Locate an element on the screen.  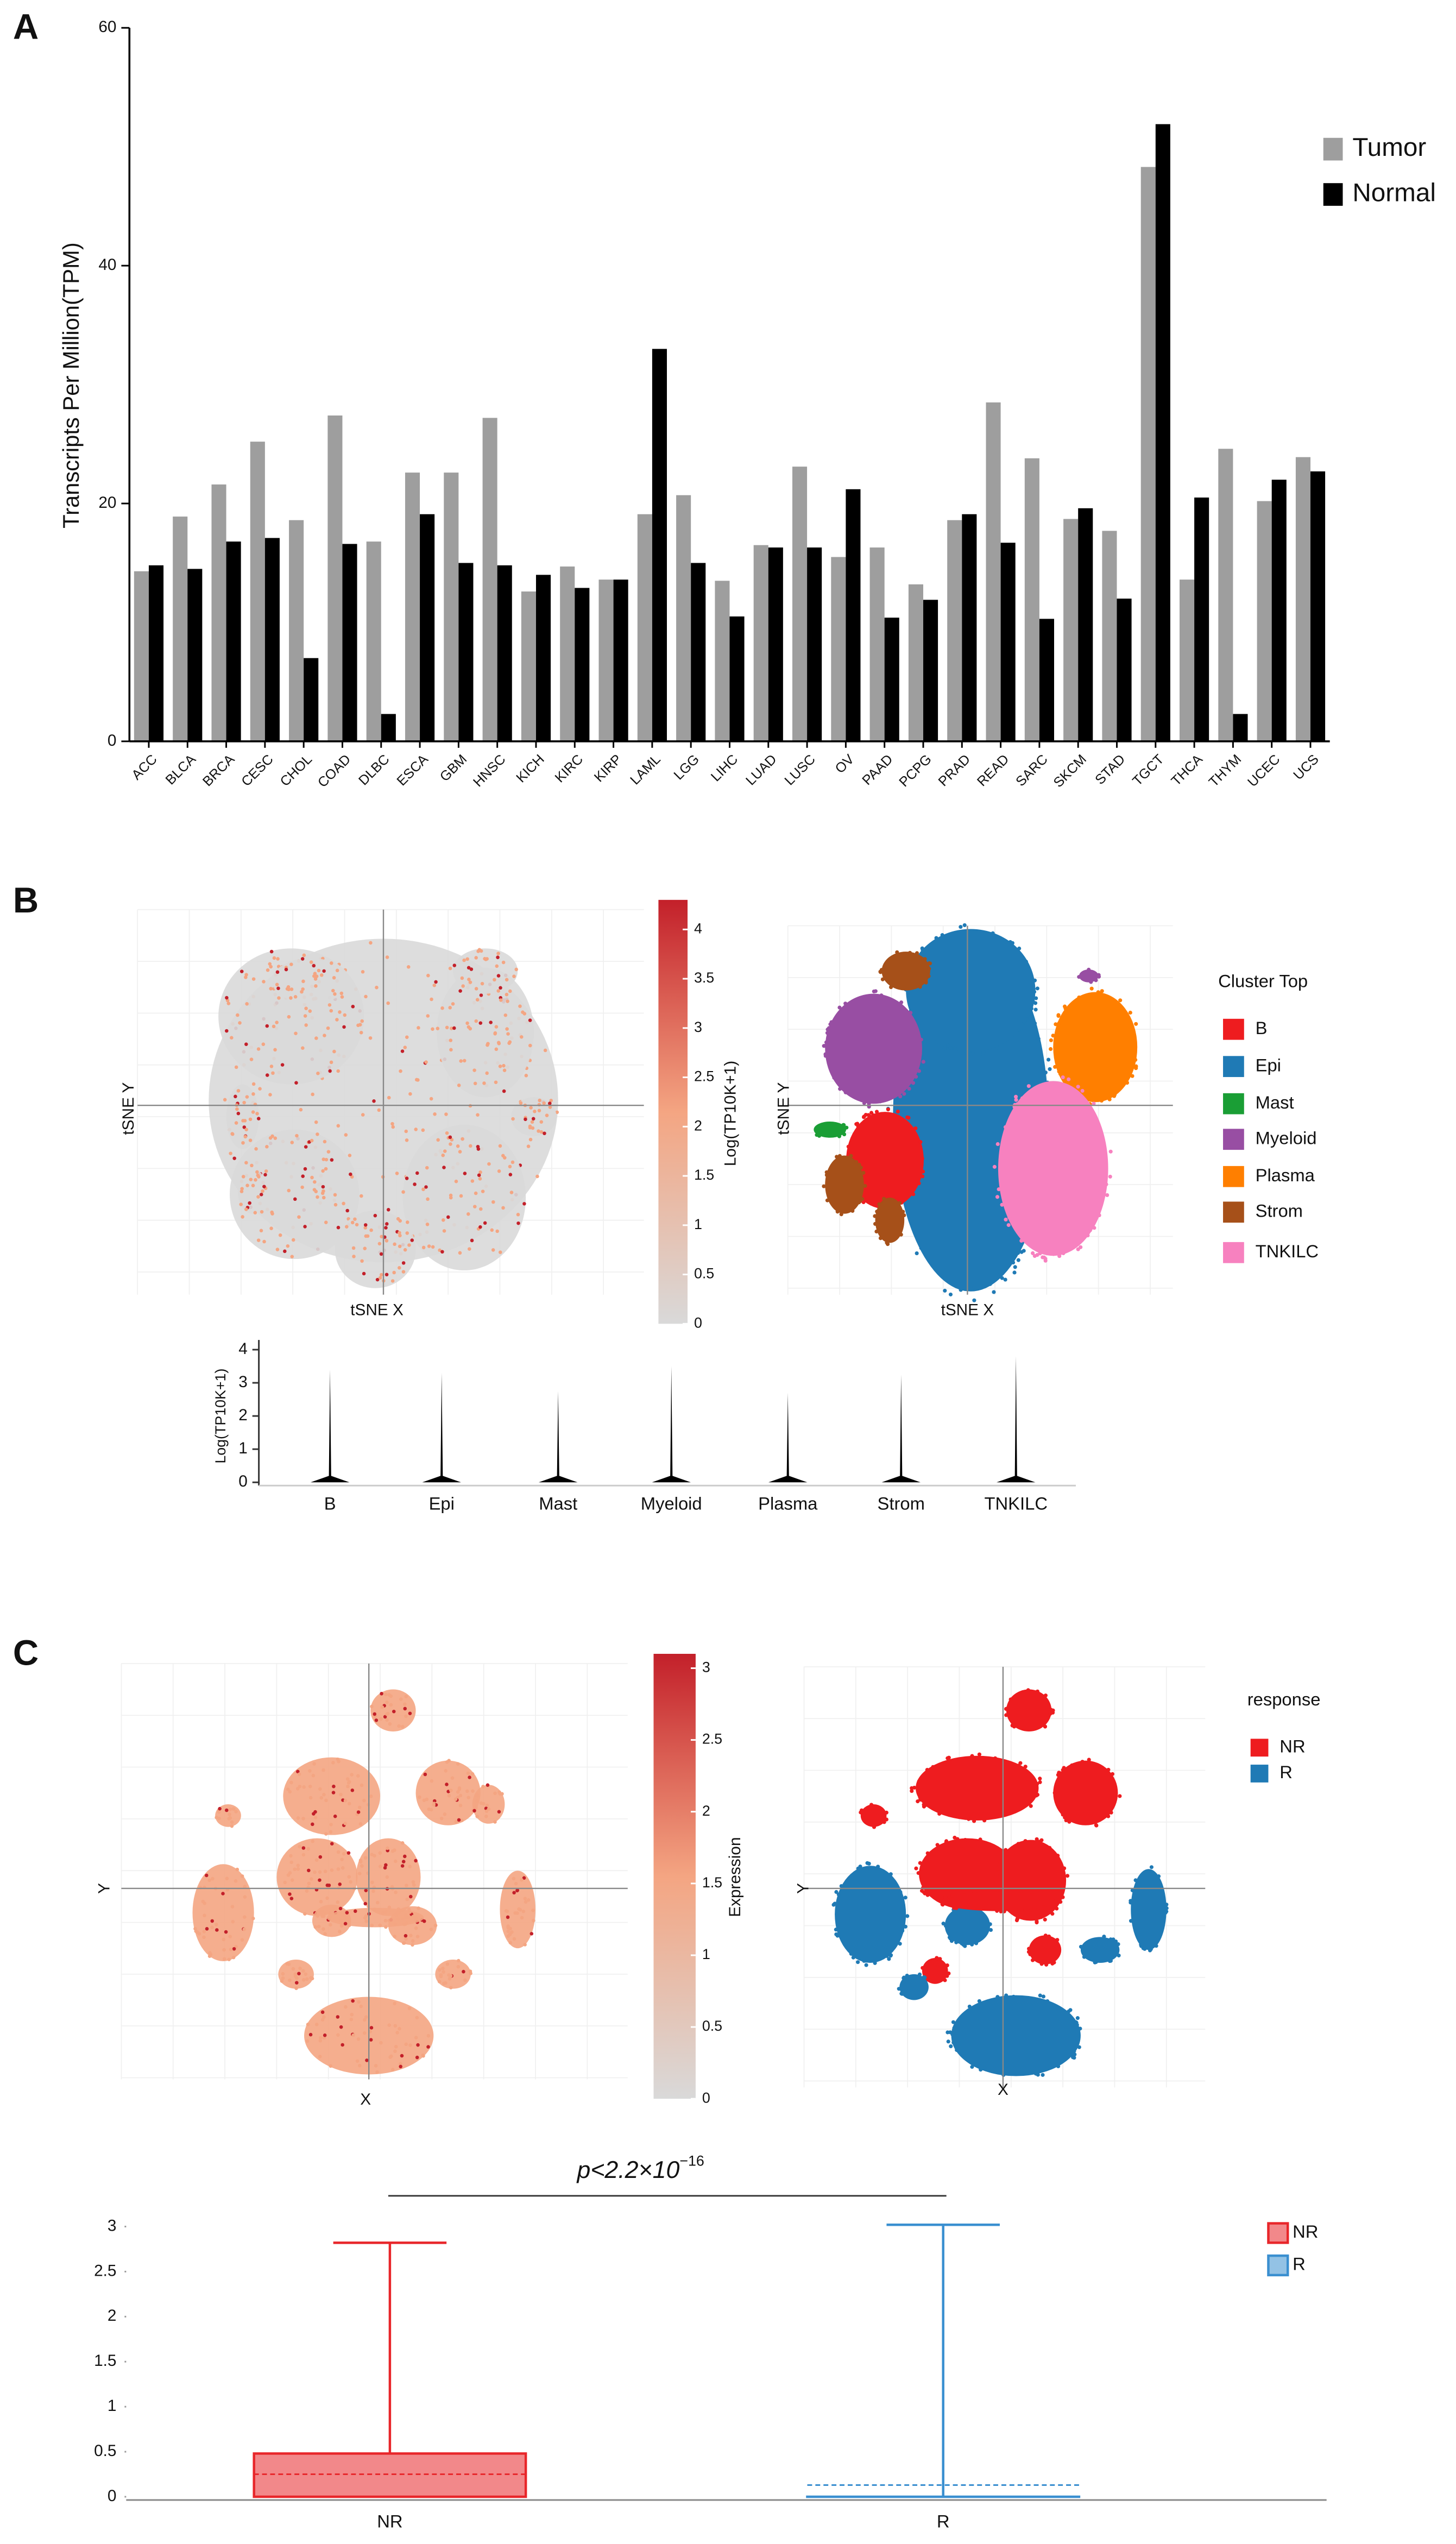
x-tick-label: LUSC is located at coordinates (800, 770).